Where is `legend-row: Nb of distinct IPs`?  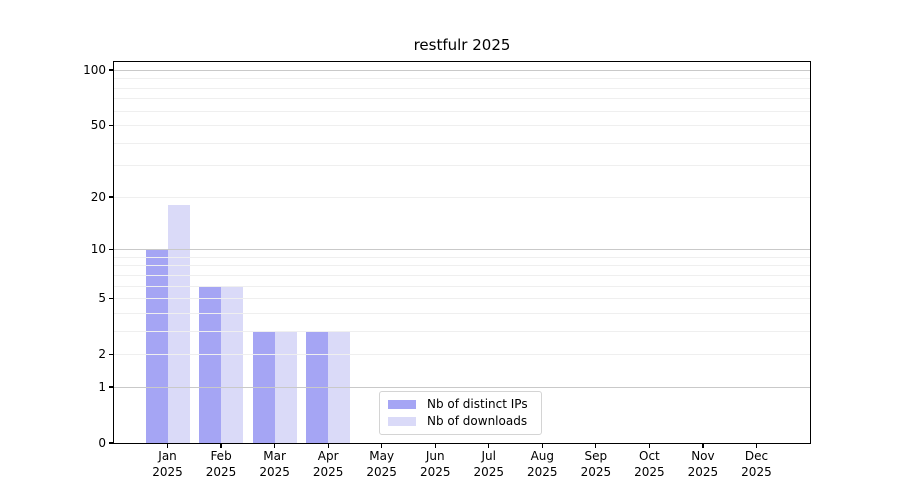 legend-row: Nb of distinct IPs is located at coordinates (460, 404).